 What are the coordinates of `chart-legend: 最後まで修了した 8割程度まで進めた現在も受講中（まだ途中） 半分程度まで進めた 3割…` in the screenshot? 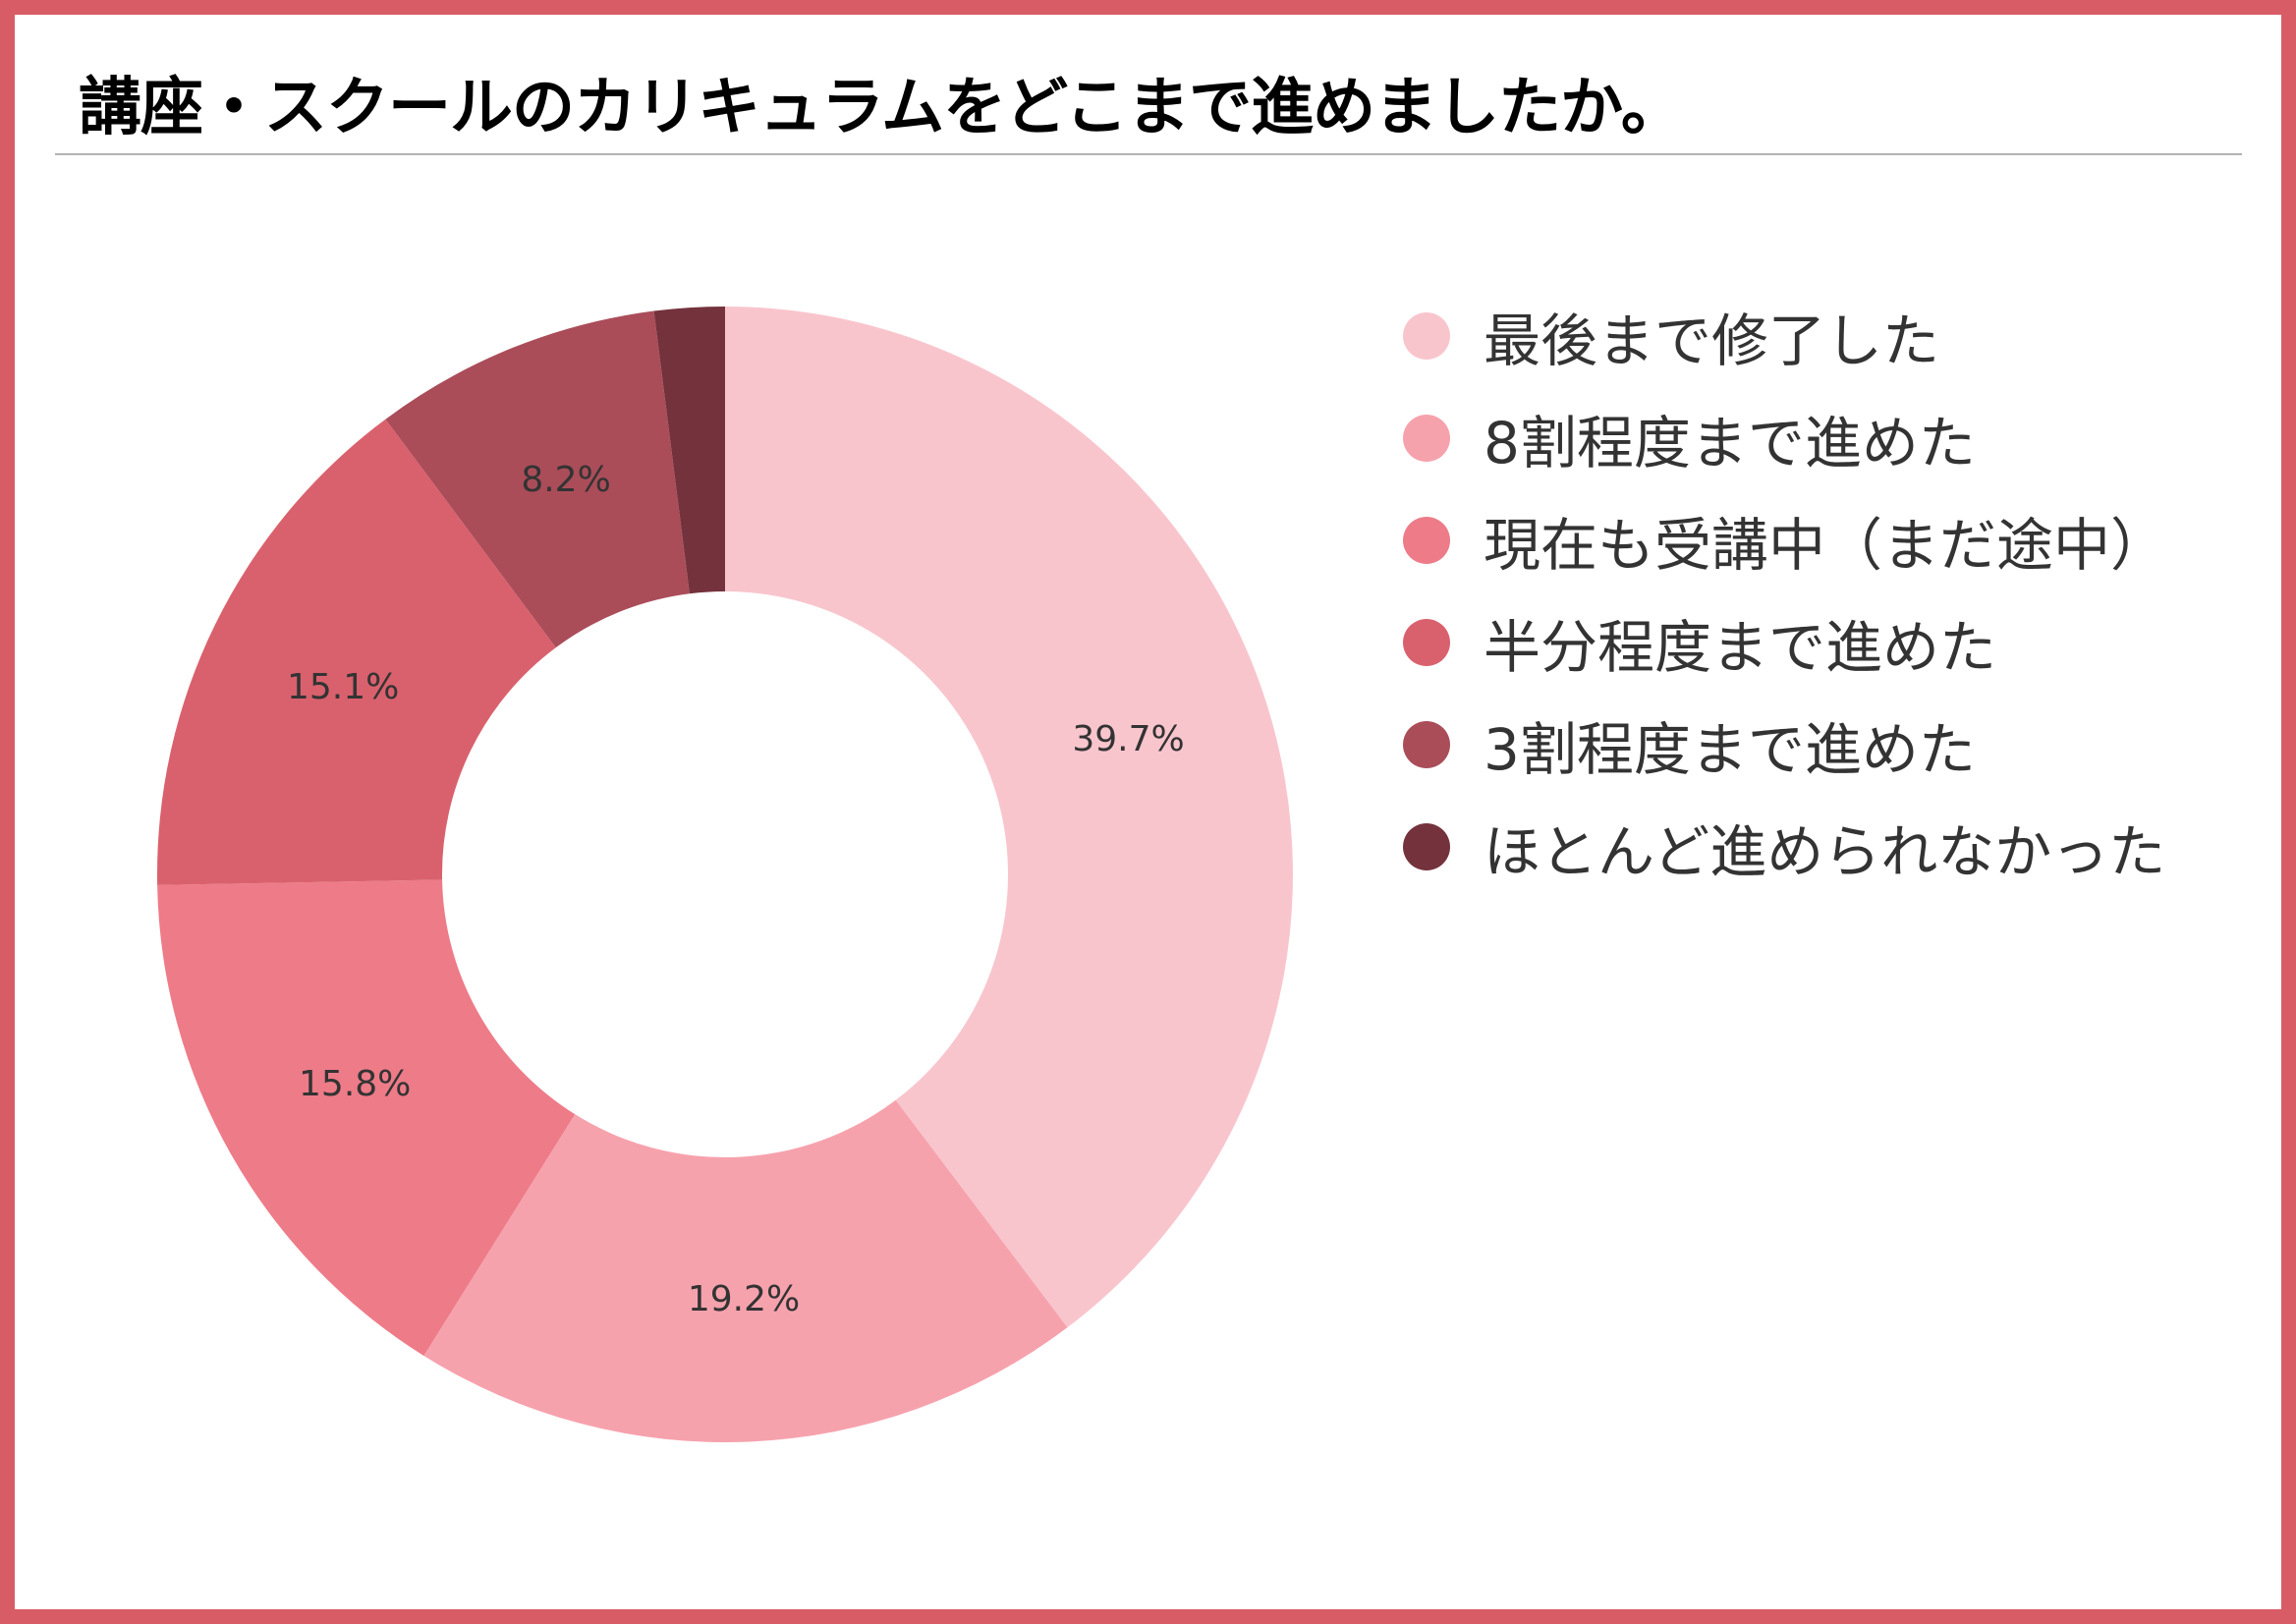 It's located at (1785, 591).